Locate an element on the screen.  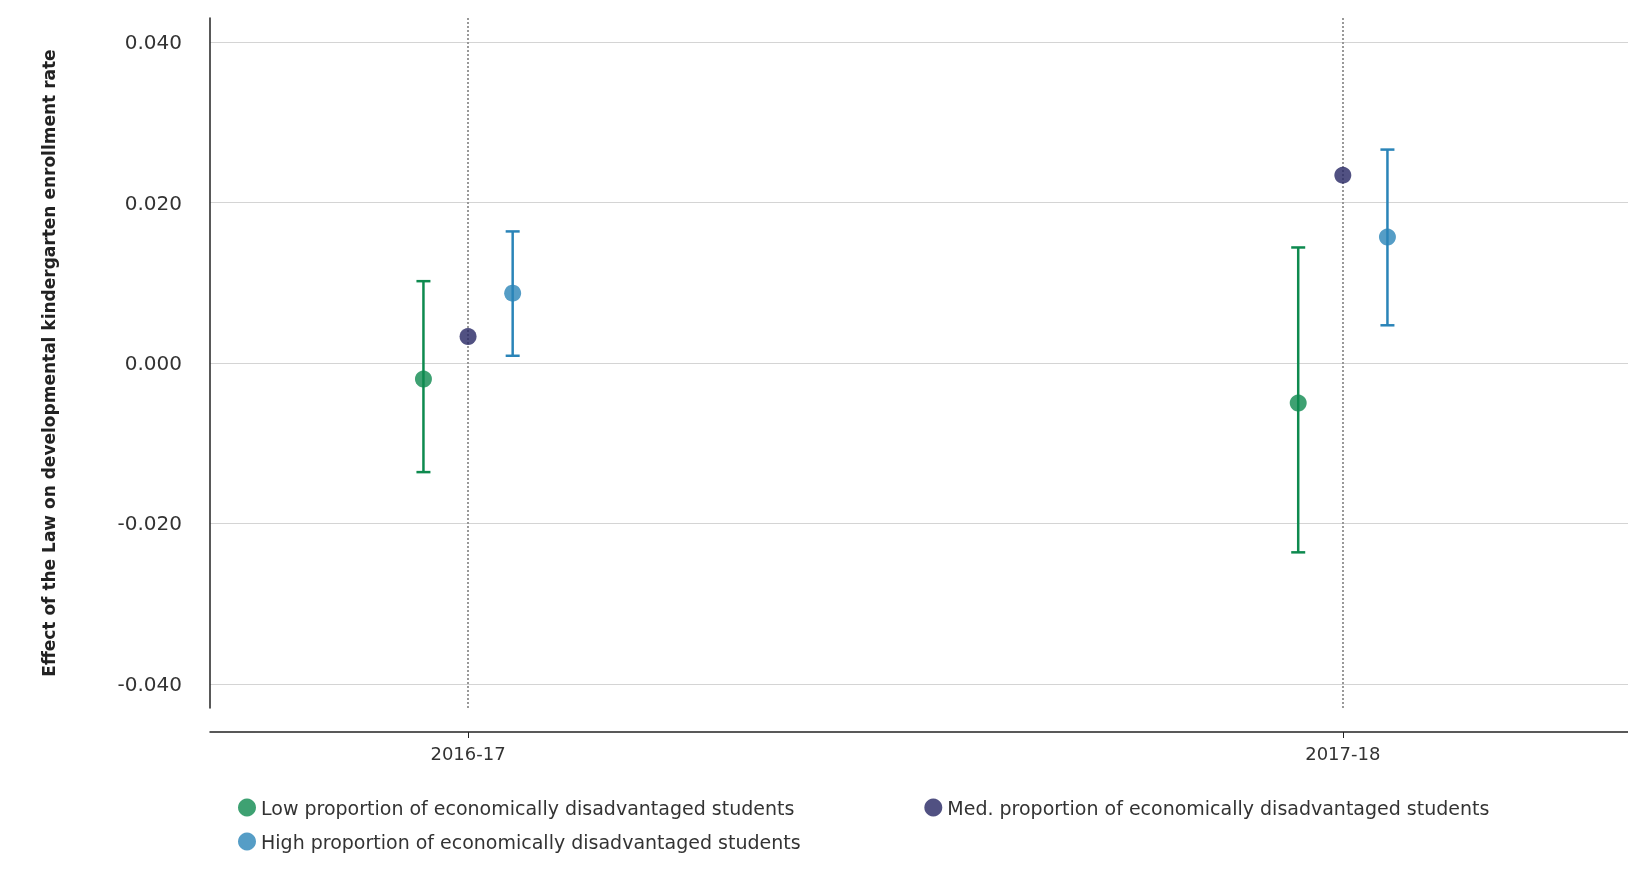
legend-label: High proportion of economically disadvantaged students is located at coordinates (531, 841).